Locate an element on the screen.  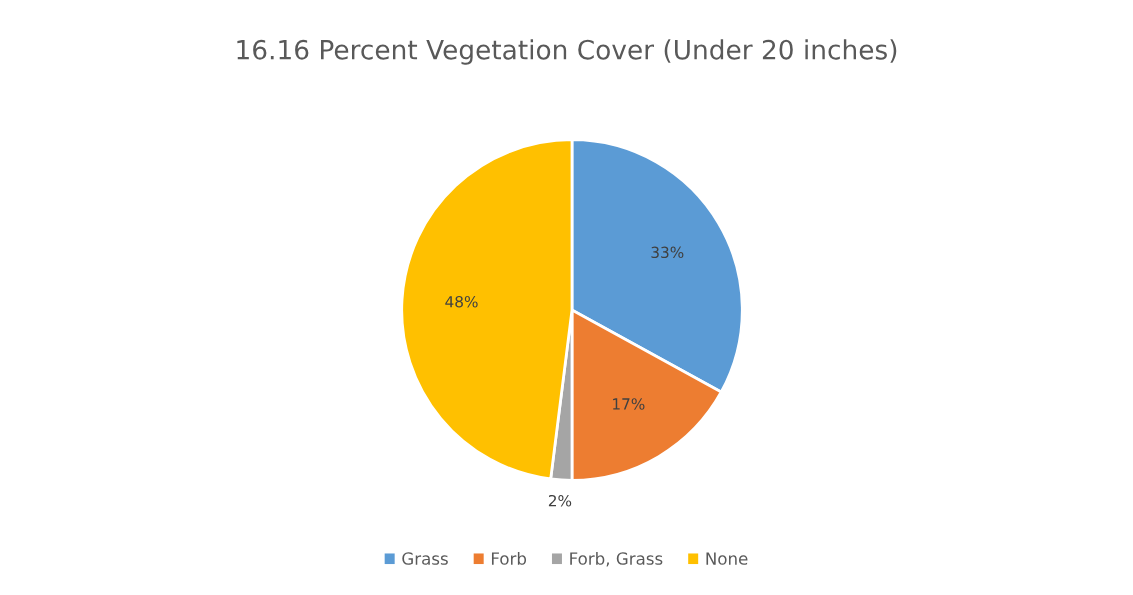
data-label: 17% is located at coordinates (629, 404).